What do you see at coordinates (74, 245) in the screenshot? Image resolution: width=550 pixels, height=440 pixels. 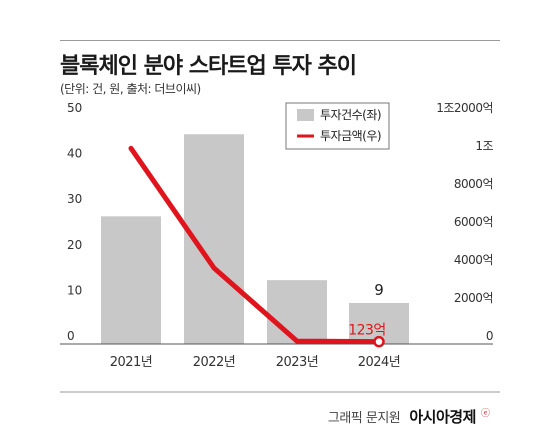 I see `left-axis-tick: 20` at bounding box center [74, 245].